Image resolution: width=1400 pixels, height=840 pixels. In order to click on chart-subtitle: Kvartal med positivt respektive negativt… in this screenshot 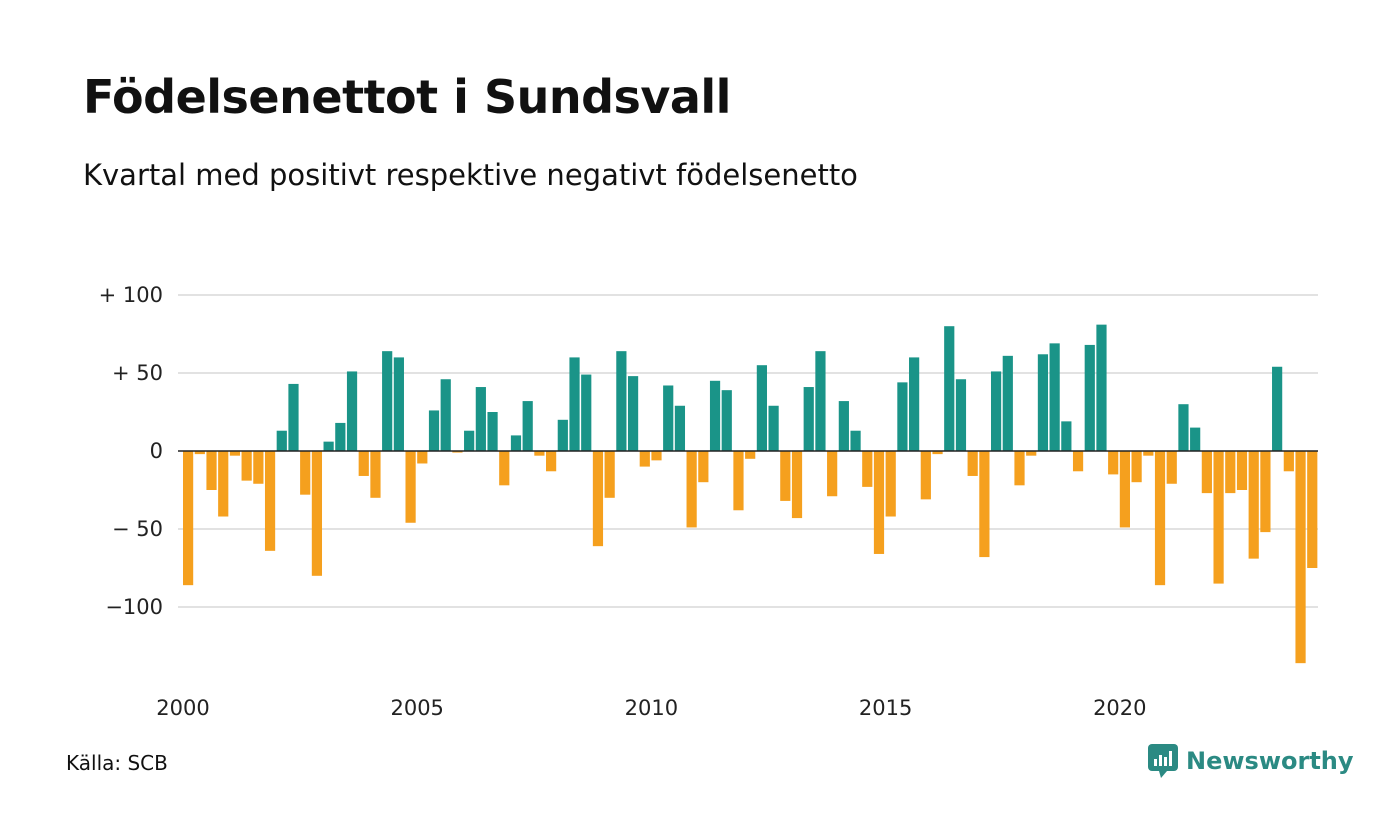, I will do `click(470, 175)`.